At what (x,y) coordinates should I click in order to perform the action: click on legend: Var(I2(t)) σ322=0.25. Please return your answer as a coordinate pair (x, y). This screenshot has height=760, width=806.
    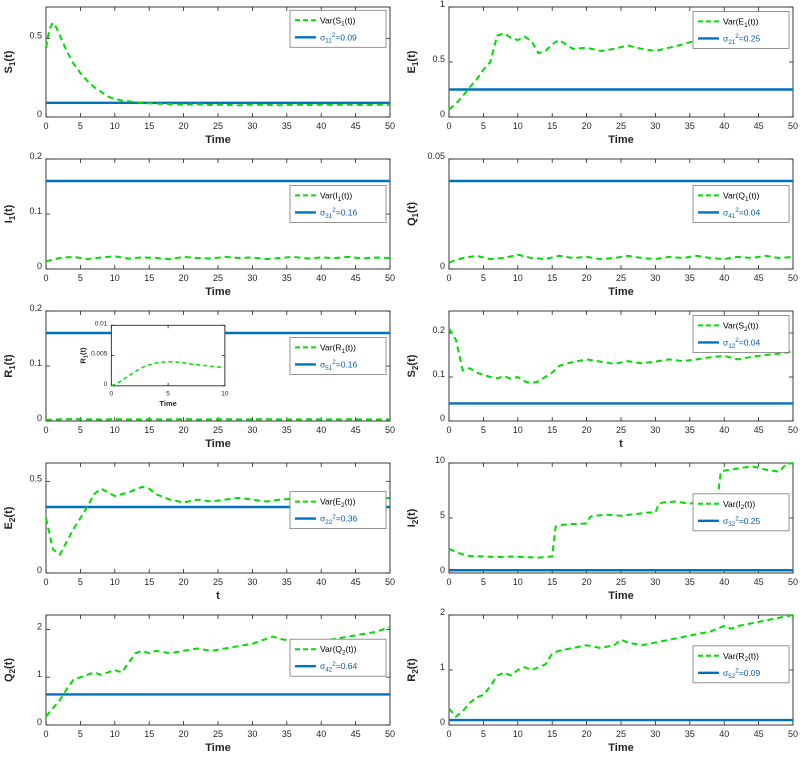
    Looking at the image, I should click on (741, 512).